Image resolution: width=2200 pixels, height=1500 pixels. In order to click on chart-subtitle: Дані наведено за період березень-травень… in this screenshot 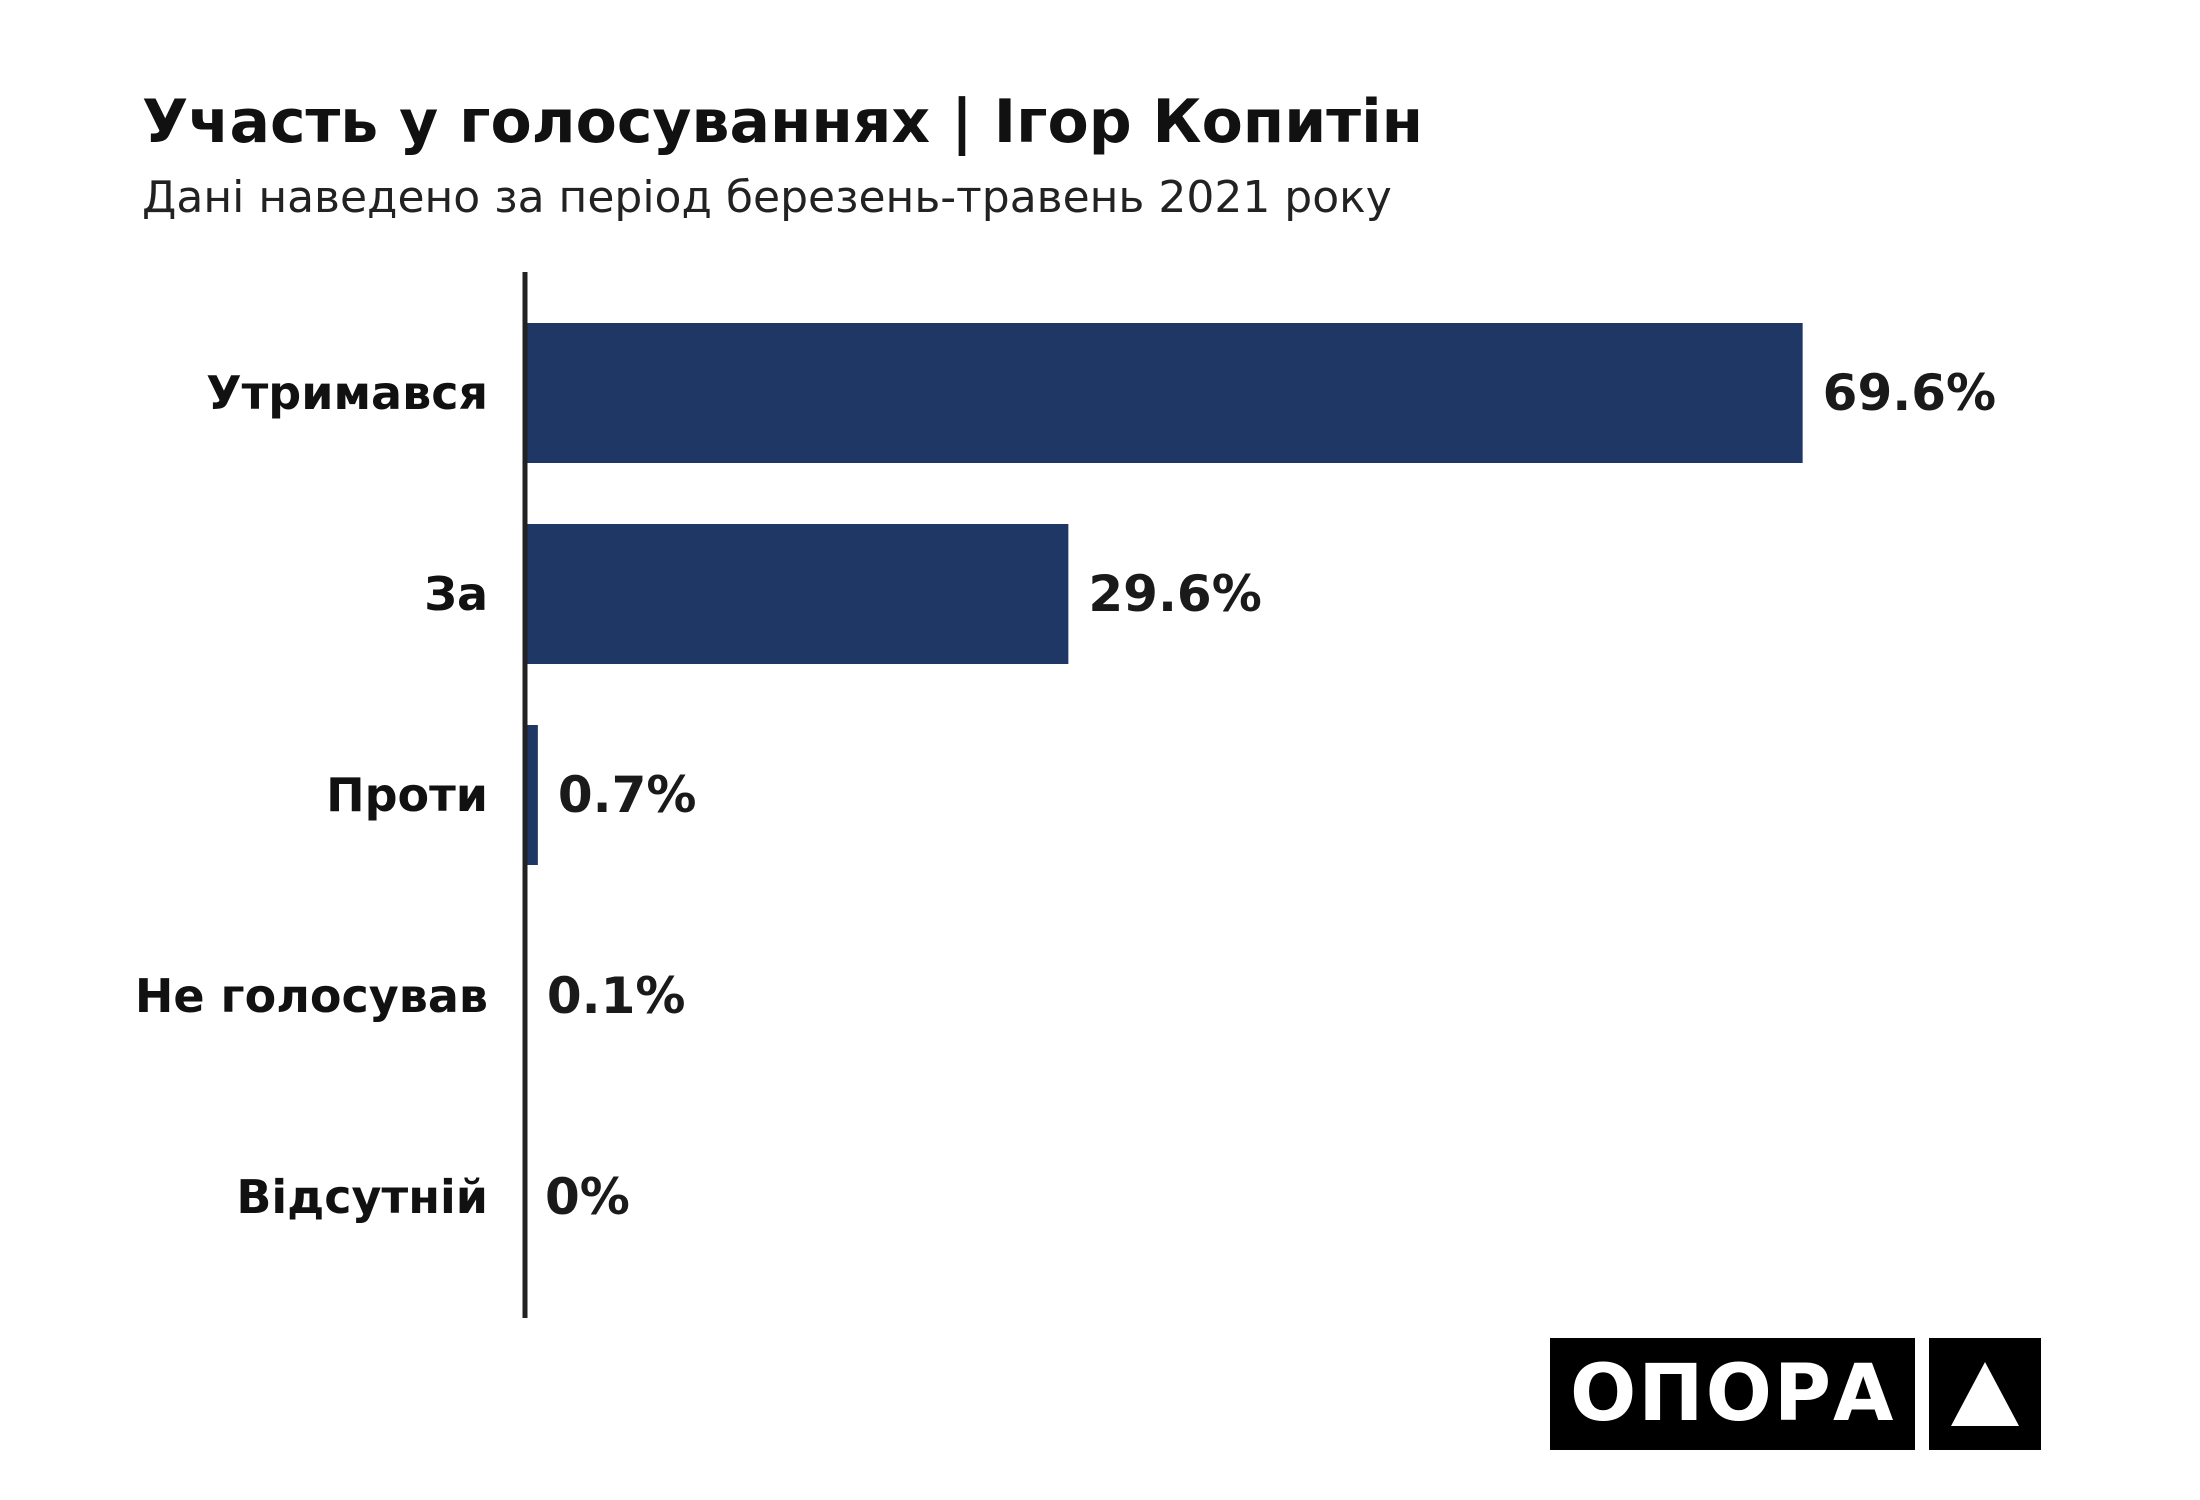, I will do `click(767, 197)`.